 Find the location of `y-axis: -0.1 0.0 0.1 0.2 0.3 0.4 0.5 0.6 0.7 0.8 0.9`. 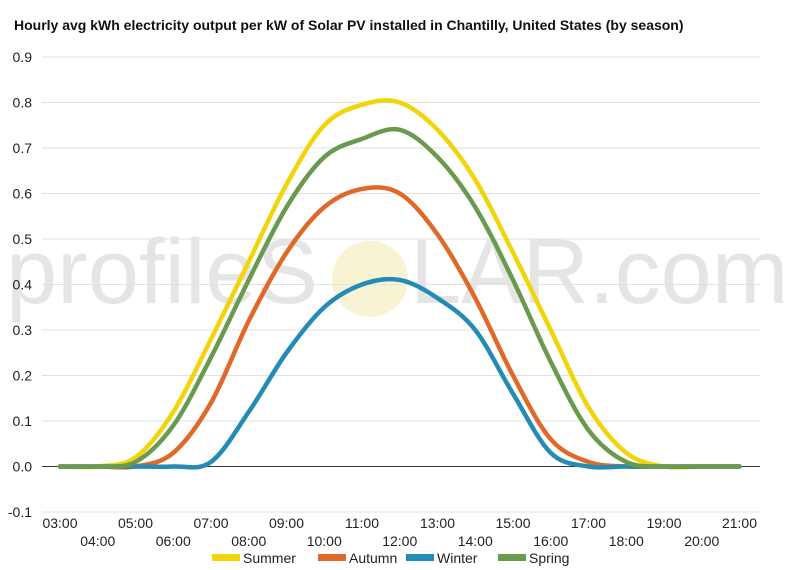

y-axis: -0.1 0.0 0.1 0.2 0.3 0.4 0.5 0.6 0.7 0.8 0.9 is located at coordinates (20, 284).